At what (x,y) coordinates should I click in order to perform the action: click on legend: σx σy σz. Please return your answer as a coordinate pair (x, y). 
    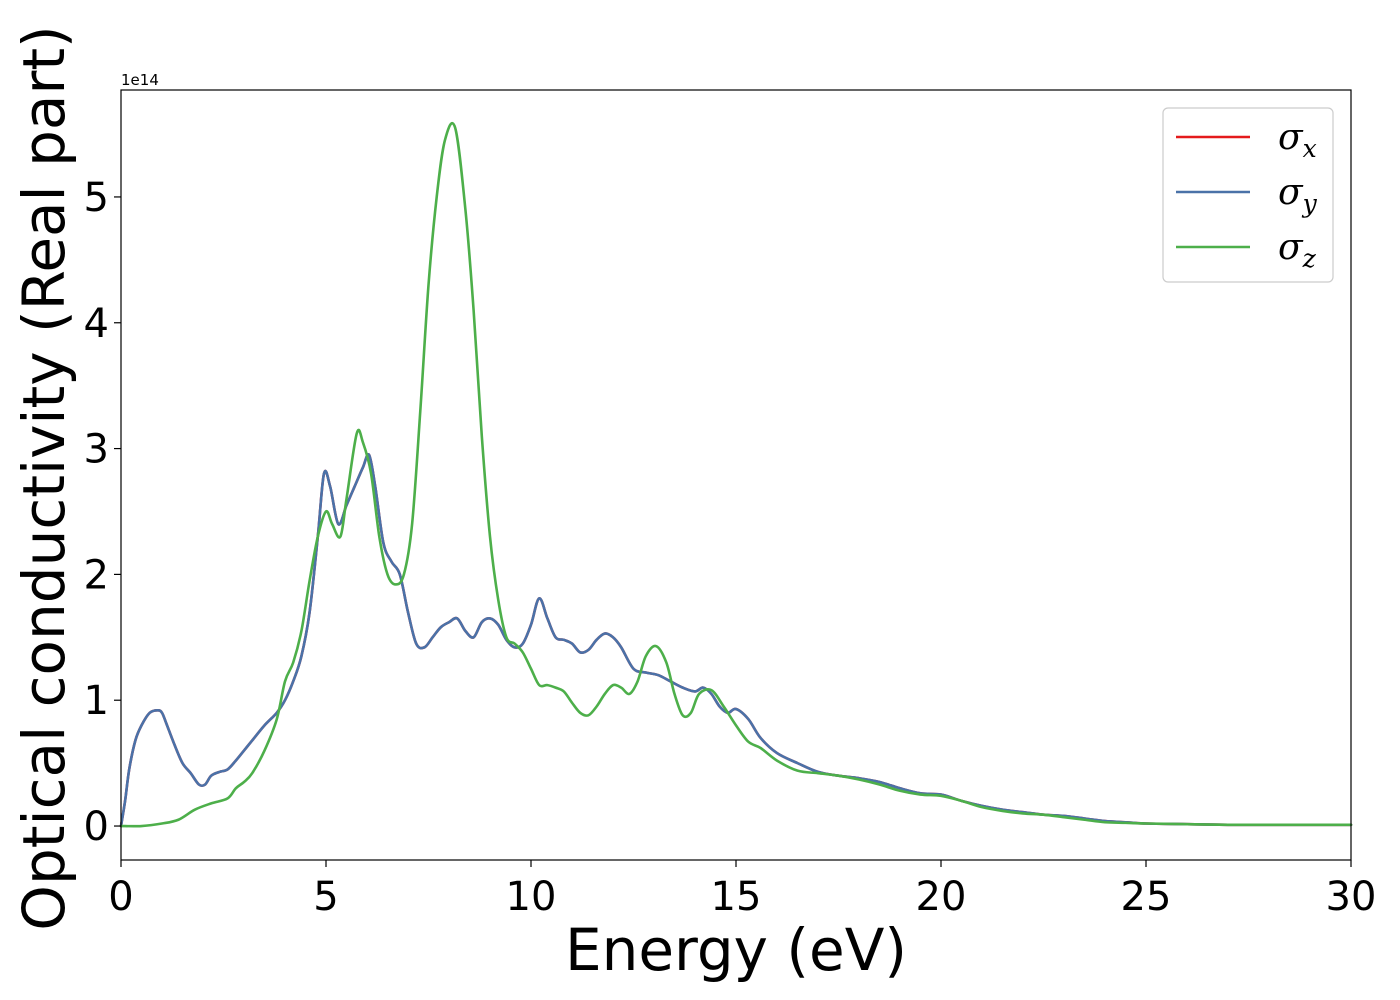
    Looking at the image, I should click on (1248, 195).